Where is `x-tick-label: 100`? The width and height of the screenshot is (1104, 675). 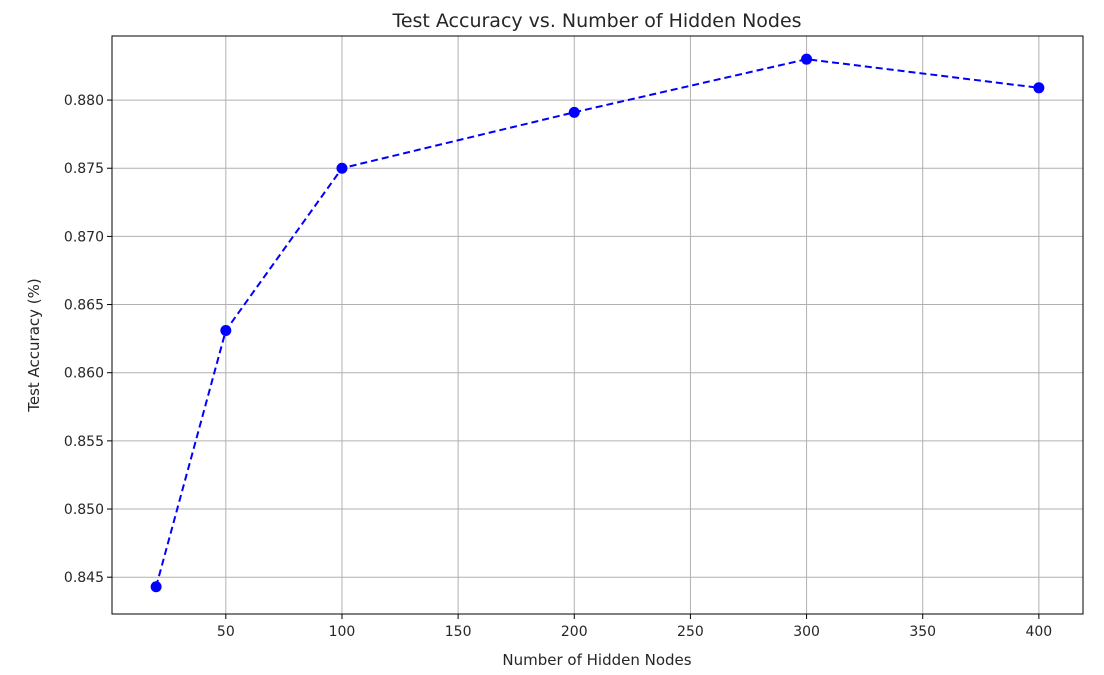
x-tick-label: 100 is located at coordinates (342, 632).